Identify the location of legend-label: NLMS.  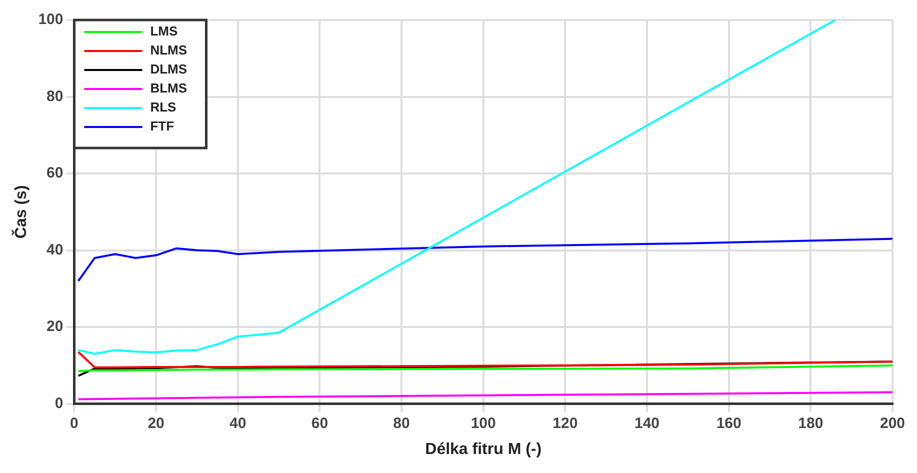
(169, 50).